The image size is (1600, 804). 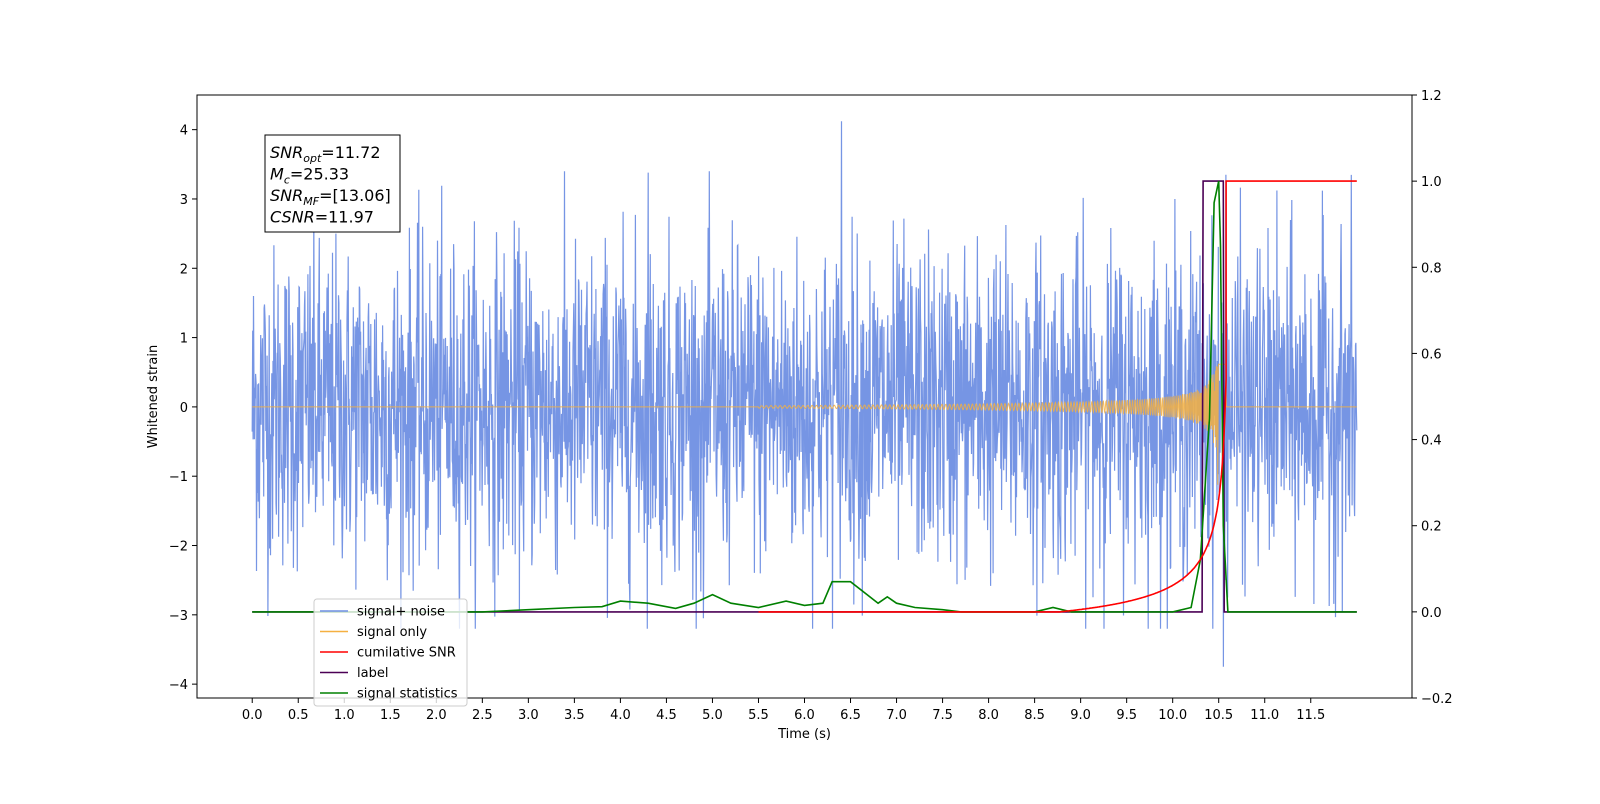 I want to click on series-signal-only, so click(x=804, y=424).